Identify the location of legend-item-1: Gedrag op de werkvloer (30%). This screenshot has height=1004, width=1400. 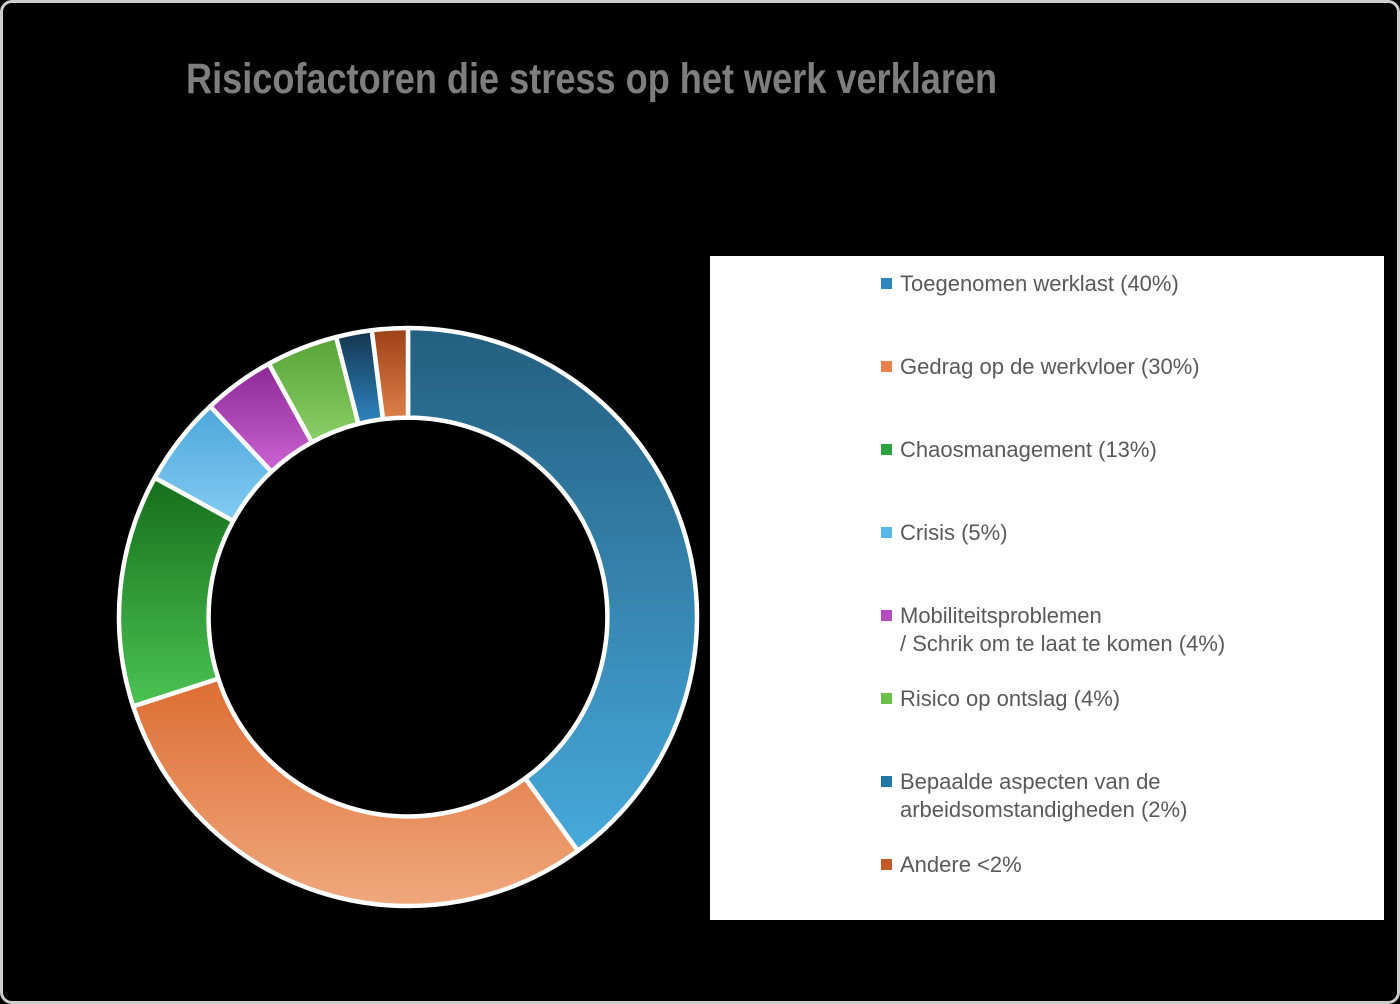
(1040, 367).